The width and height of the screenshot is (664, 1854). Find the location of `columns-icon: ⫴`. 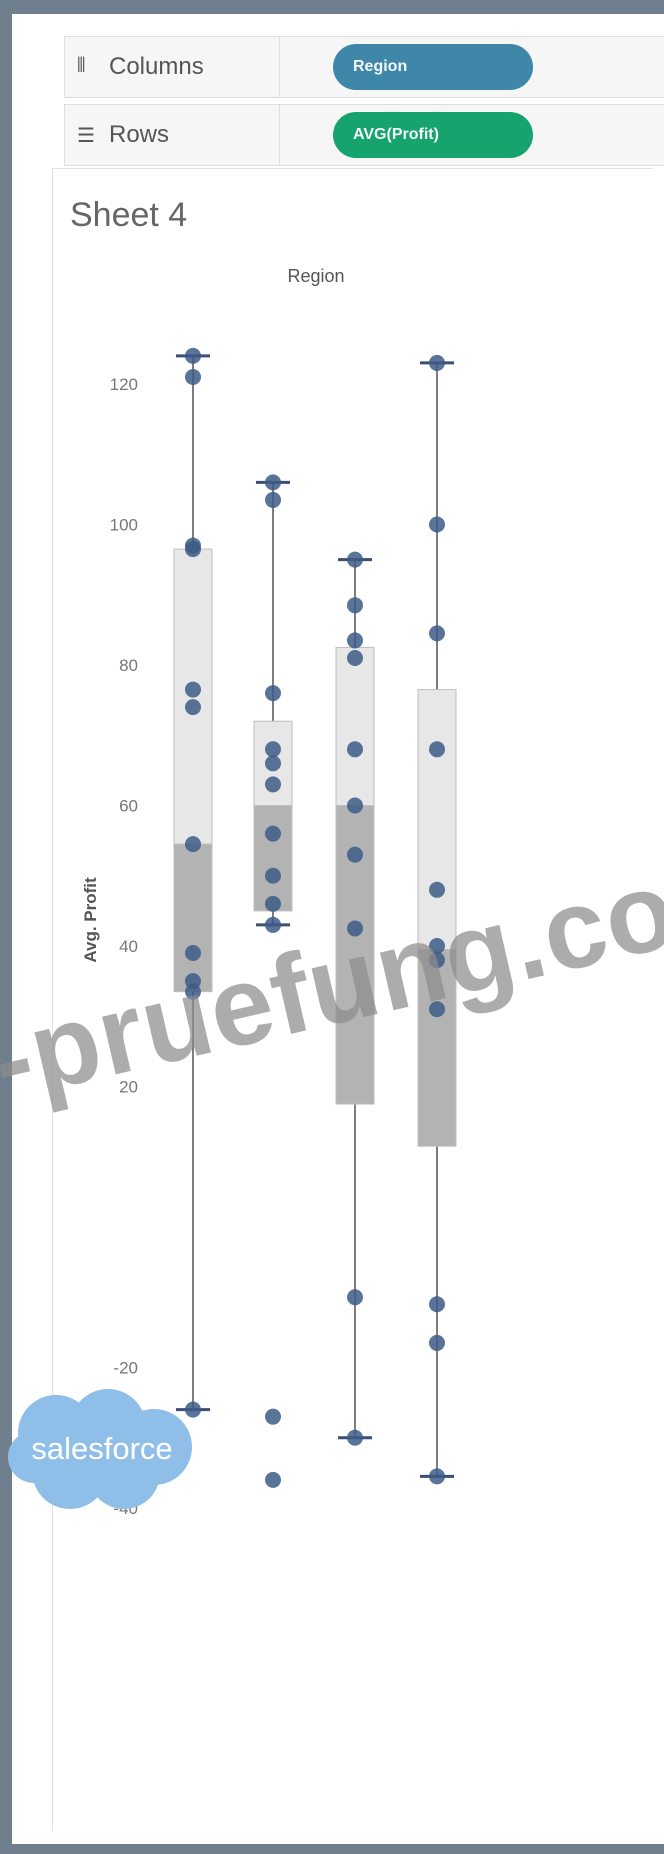

columns-icon: ⫴ is located at coordinates (81, 66).